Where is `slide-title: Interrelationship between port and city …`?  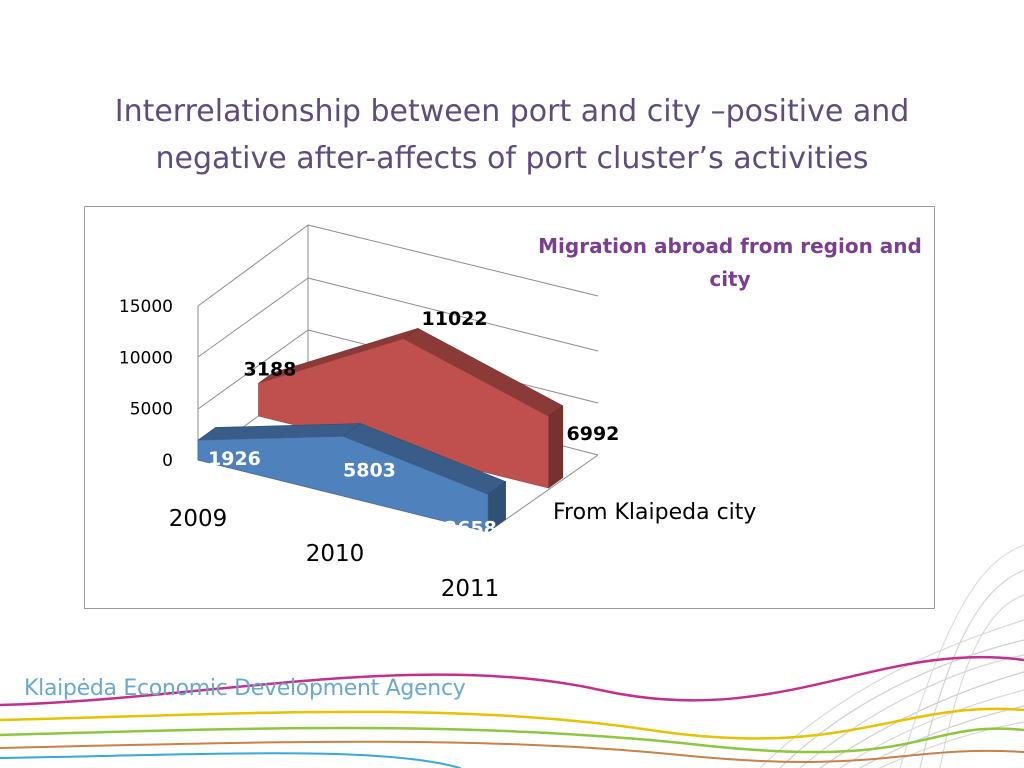
slide-title: Interrelationship between port and city … is located at coordinates (512, 135).